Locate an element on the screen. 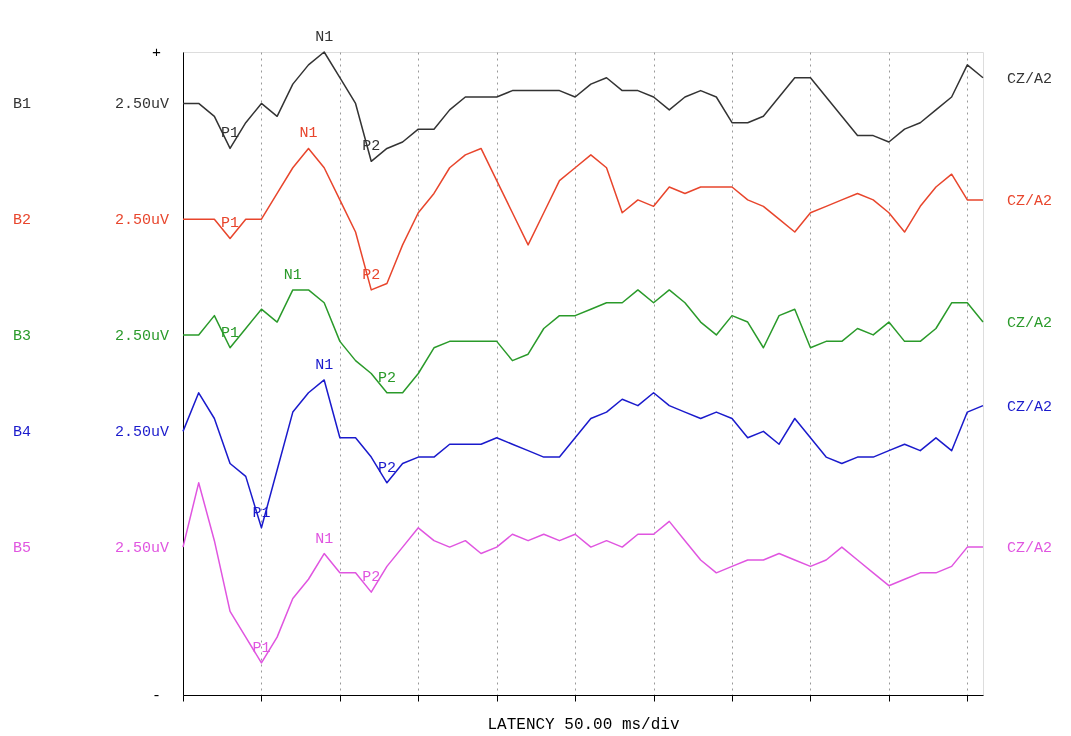  x-axis-title: LATENCY 50.00 ms/div is located at coordinates (583, 724).